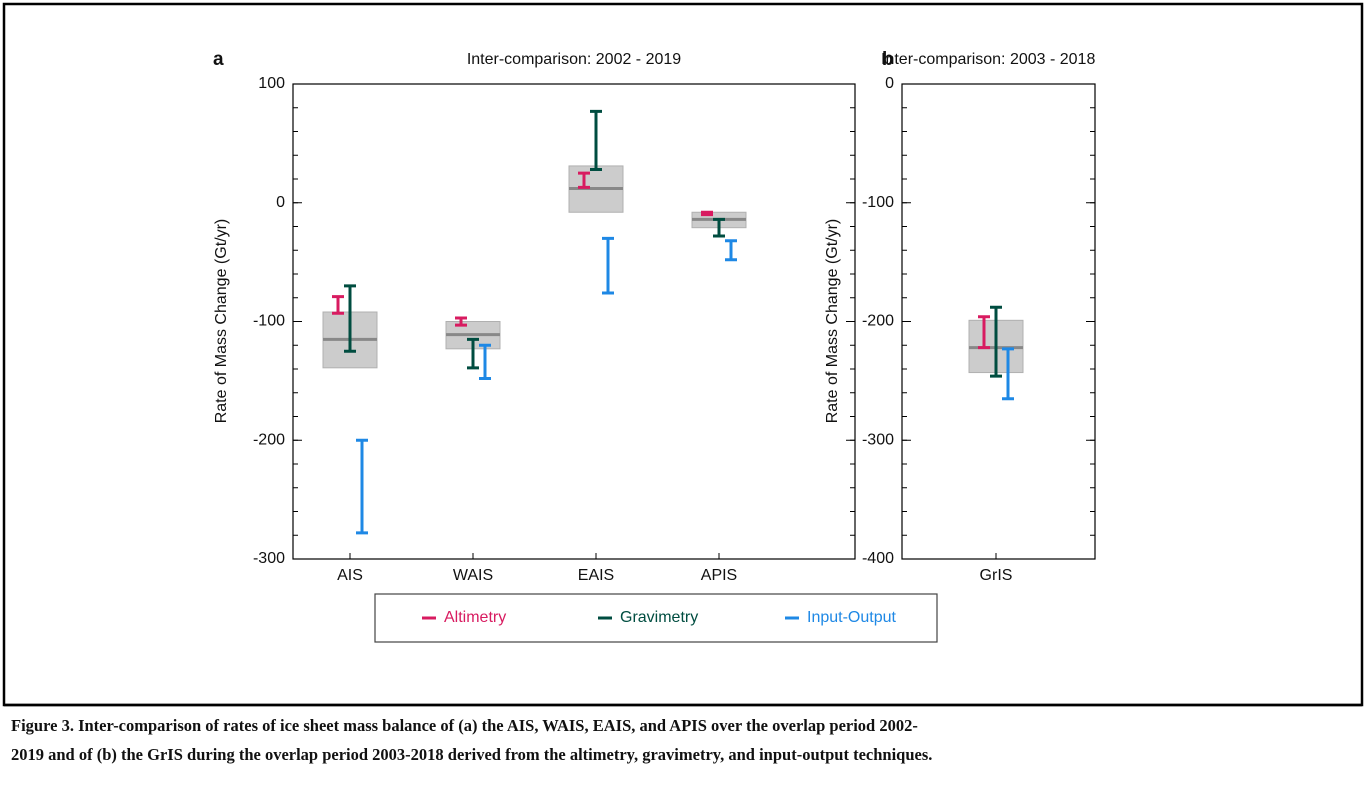 This screenshot has height=811, width=1367. I want to click on x-tick-label: EAIS, so click(596, 575).